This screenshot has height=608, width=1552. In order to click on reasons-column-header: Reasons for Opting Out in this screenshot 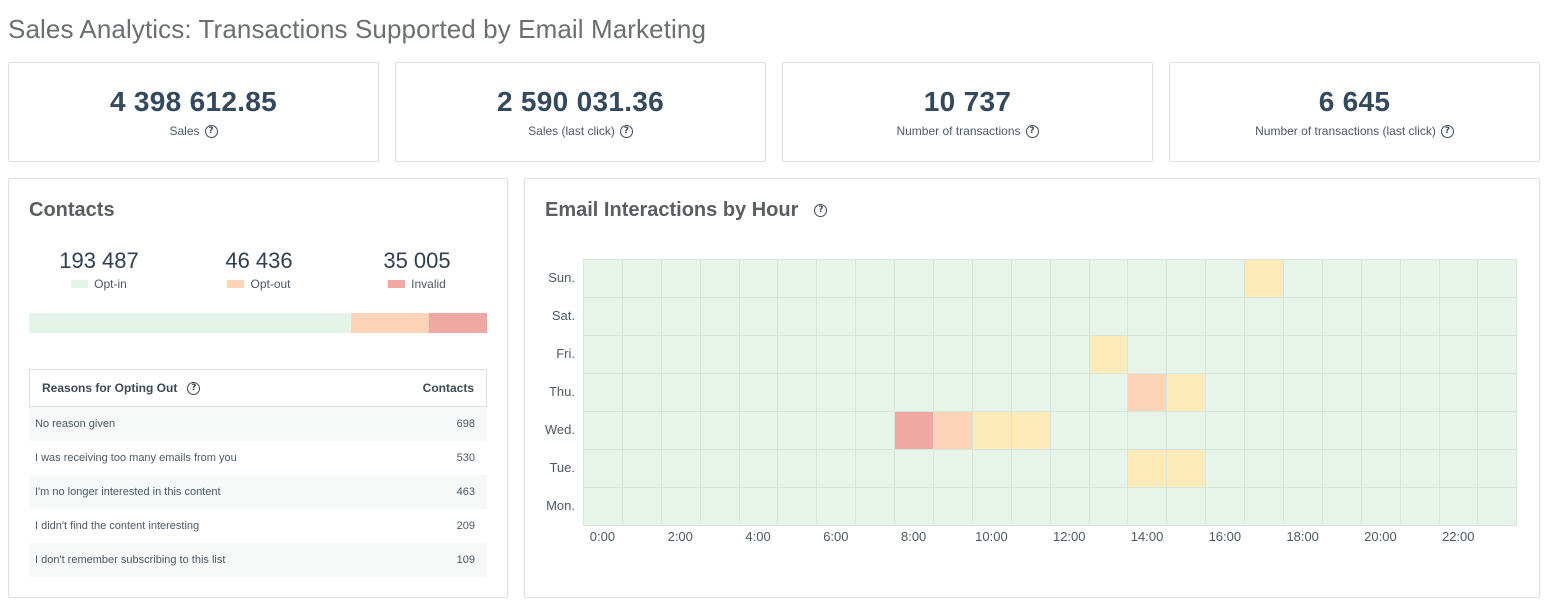, I will do `click(110, 388)`.